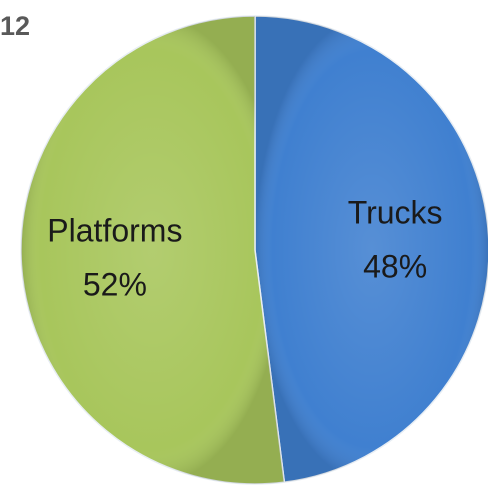 The height and width of the screenshot is (485, 488). Describe the element at coordinates (395, 213) in the screenshot. I see `slice-label: Trucks` at that location.